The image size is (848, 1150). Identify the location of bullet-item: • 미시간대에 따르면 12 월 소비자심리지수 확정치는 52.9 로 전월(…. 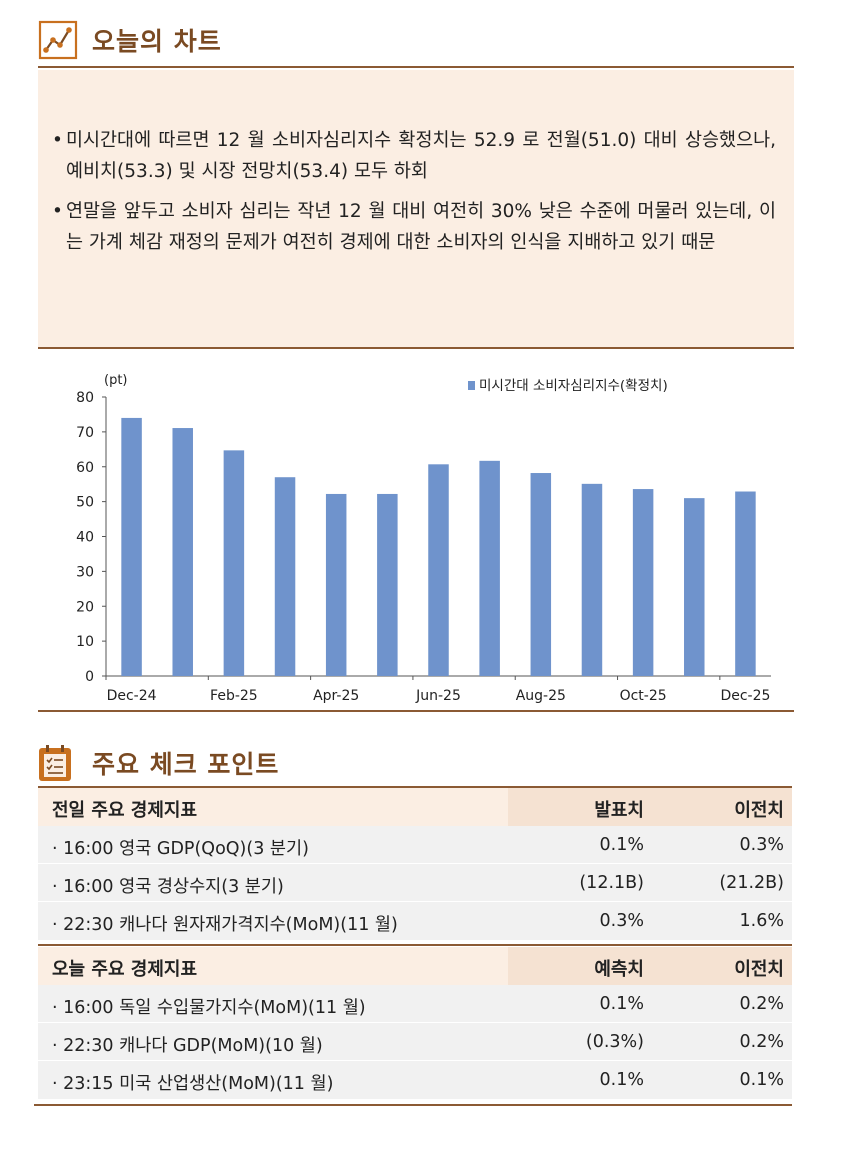
(414, 156).